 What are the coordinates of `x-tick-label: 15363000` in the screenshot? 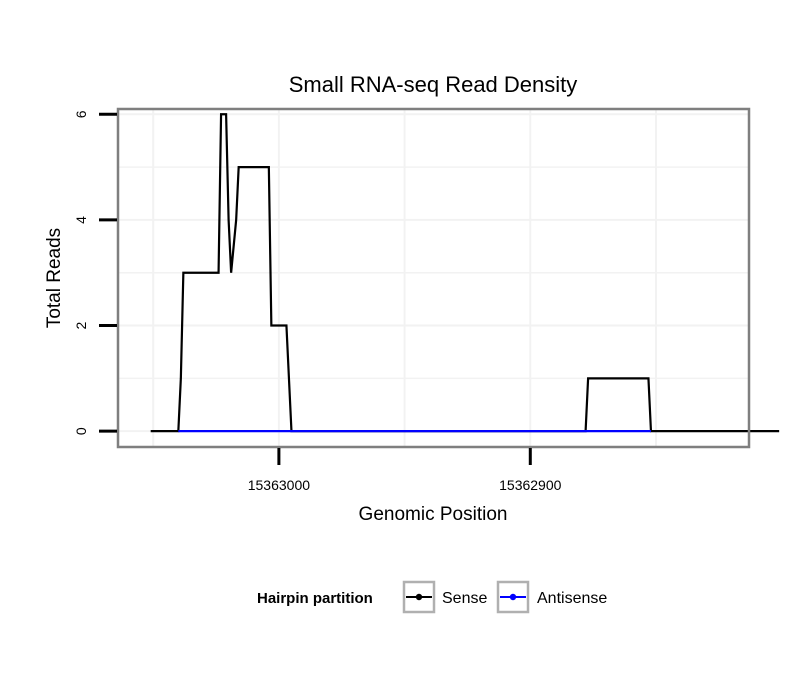 It's located at (279, 485).